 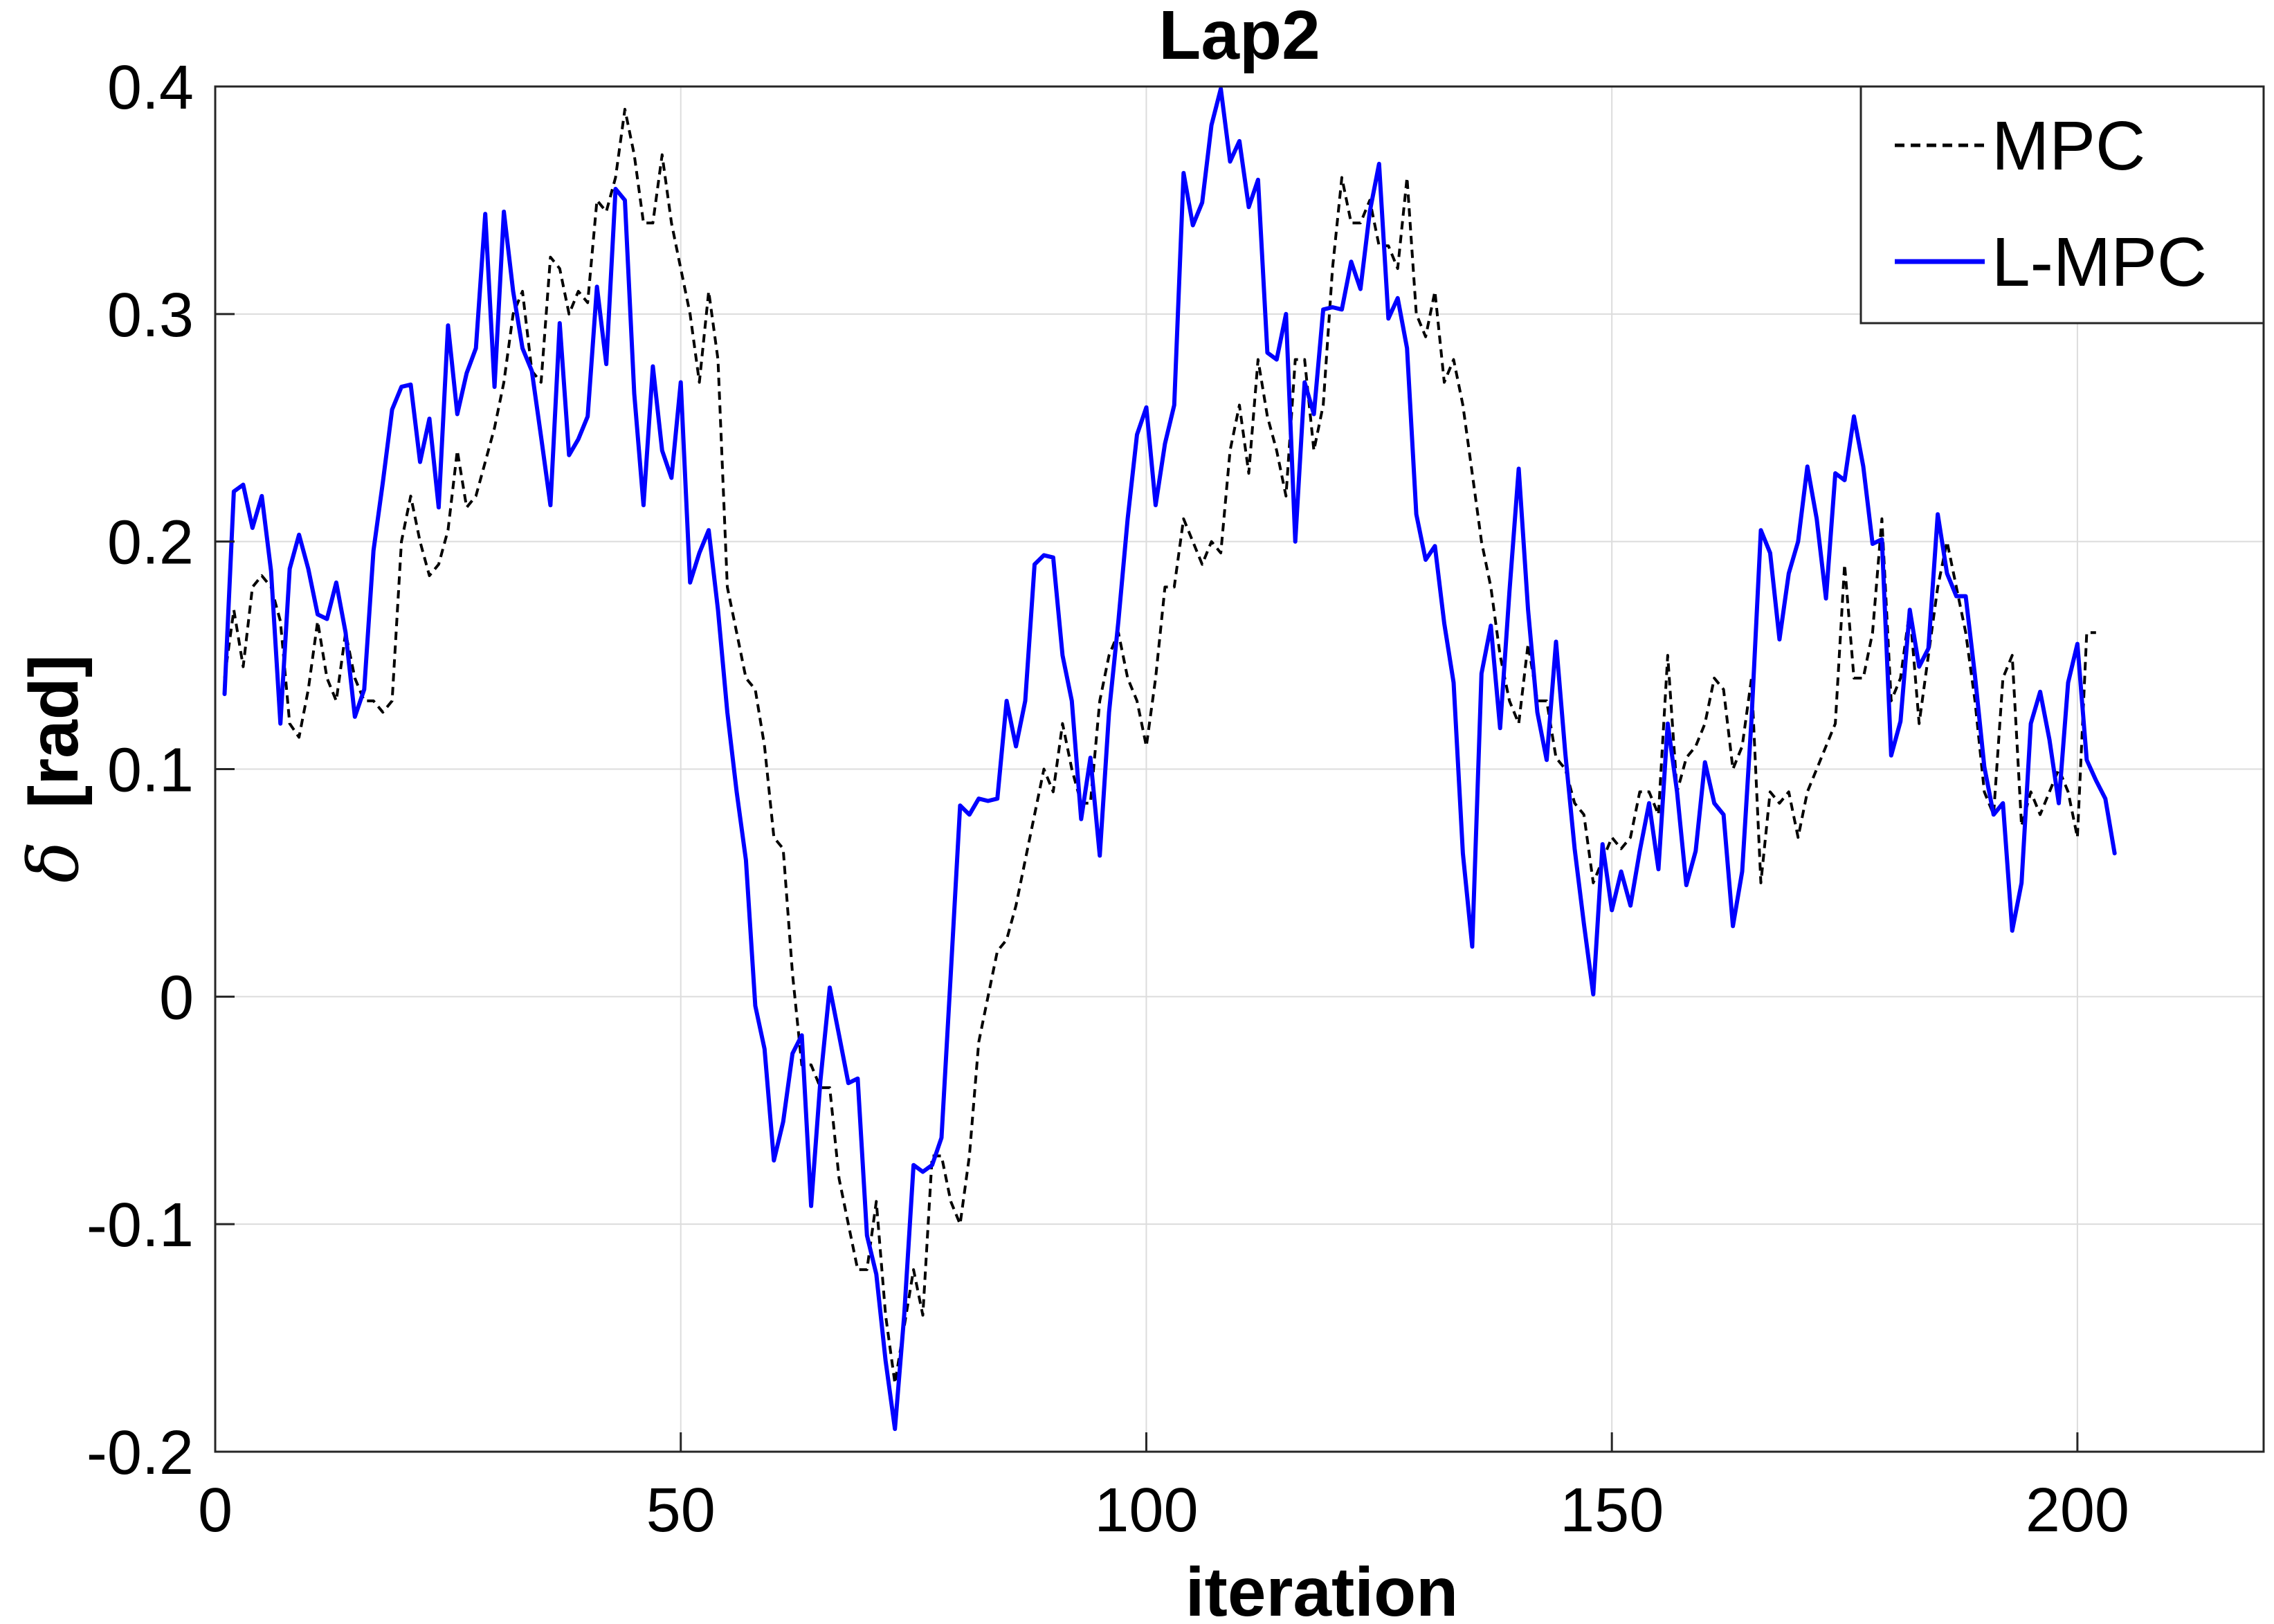 I want to click on y-tick-labels: -0.2 -0.1 0 0.1 0.2 0.3 0.4, so click(x=161, y=770).